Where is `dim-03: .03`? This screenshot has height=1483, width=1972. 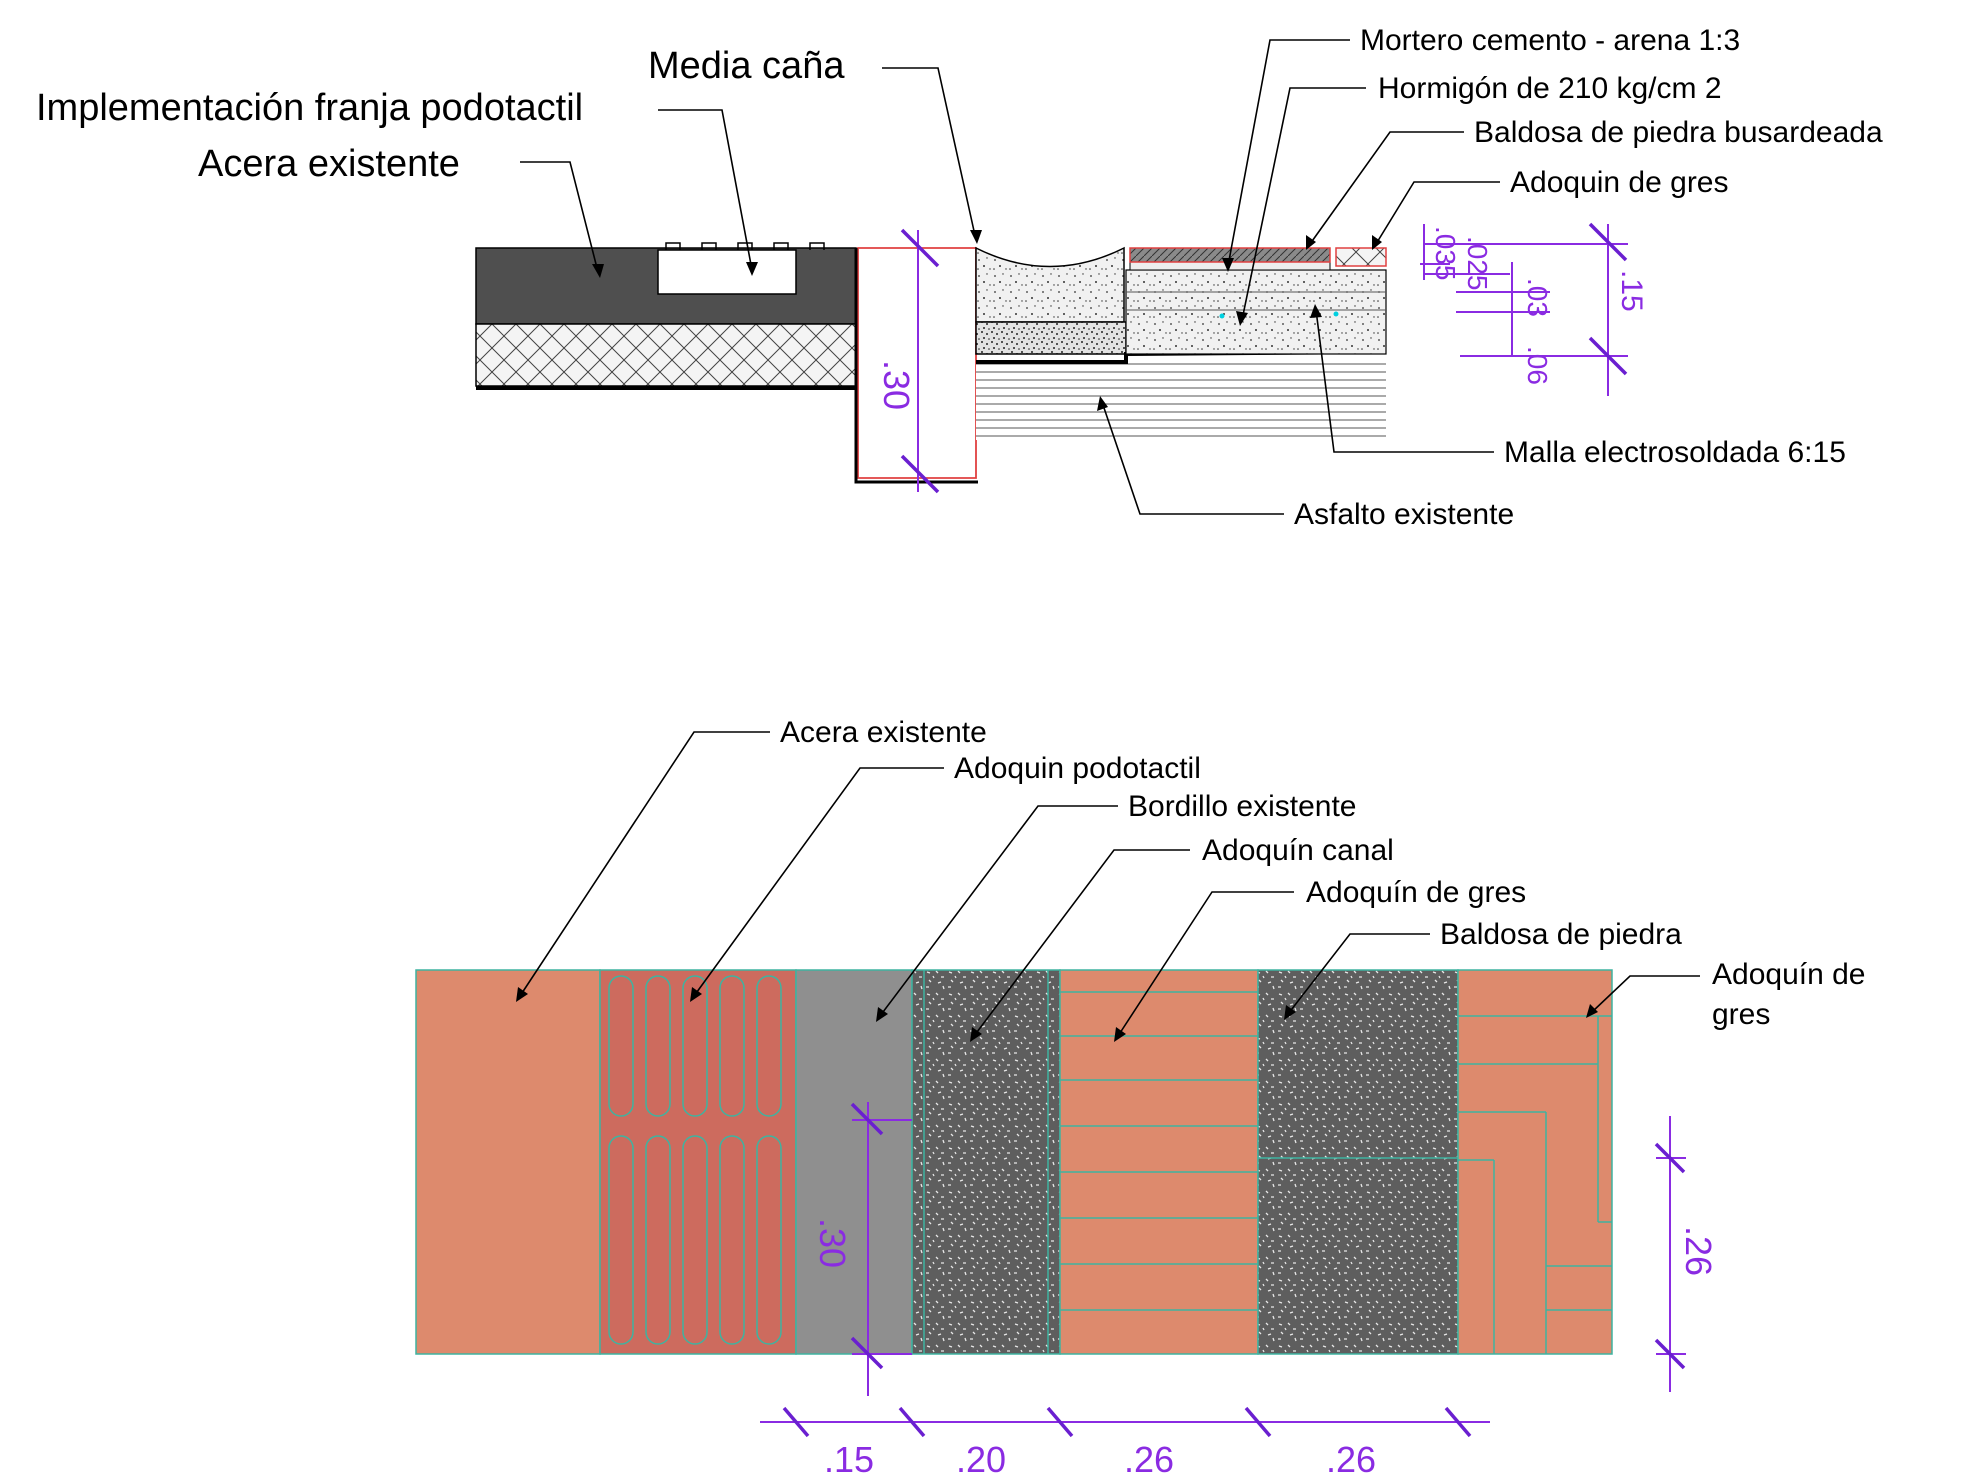
dim-03: .03 is located at coordinates (1537, 297).